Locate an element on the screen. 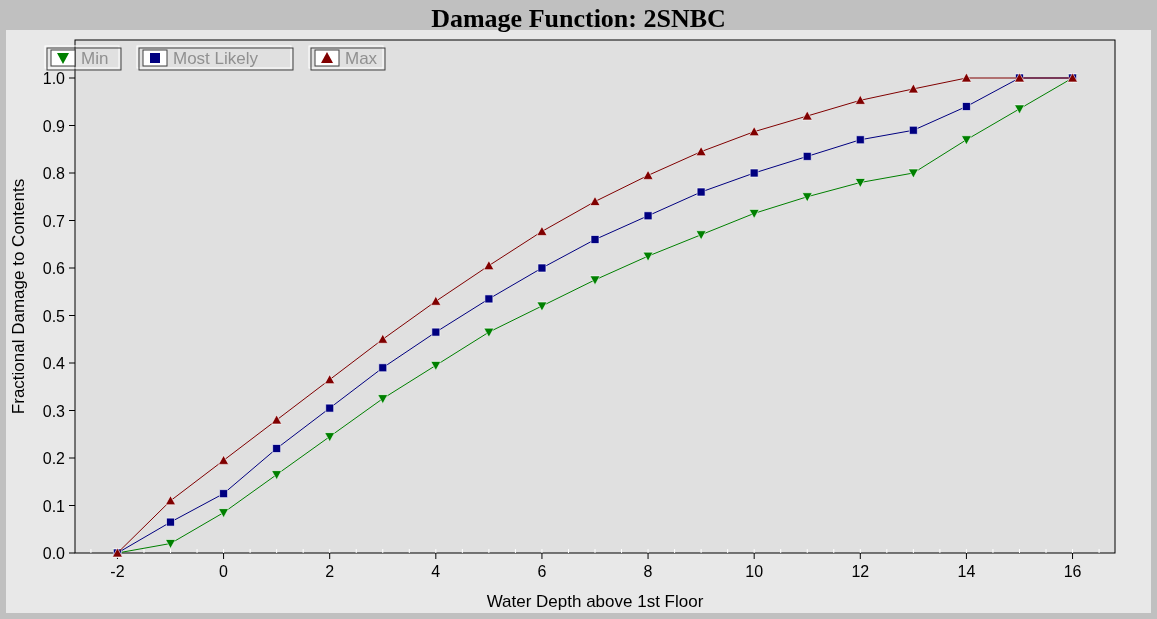 The image size is (1157, 619). y-tick-label: 0.8 is located at coordinates (54, 173).